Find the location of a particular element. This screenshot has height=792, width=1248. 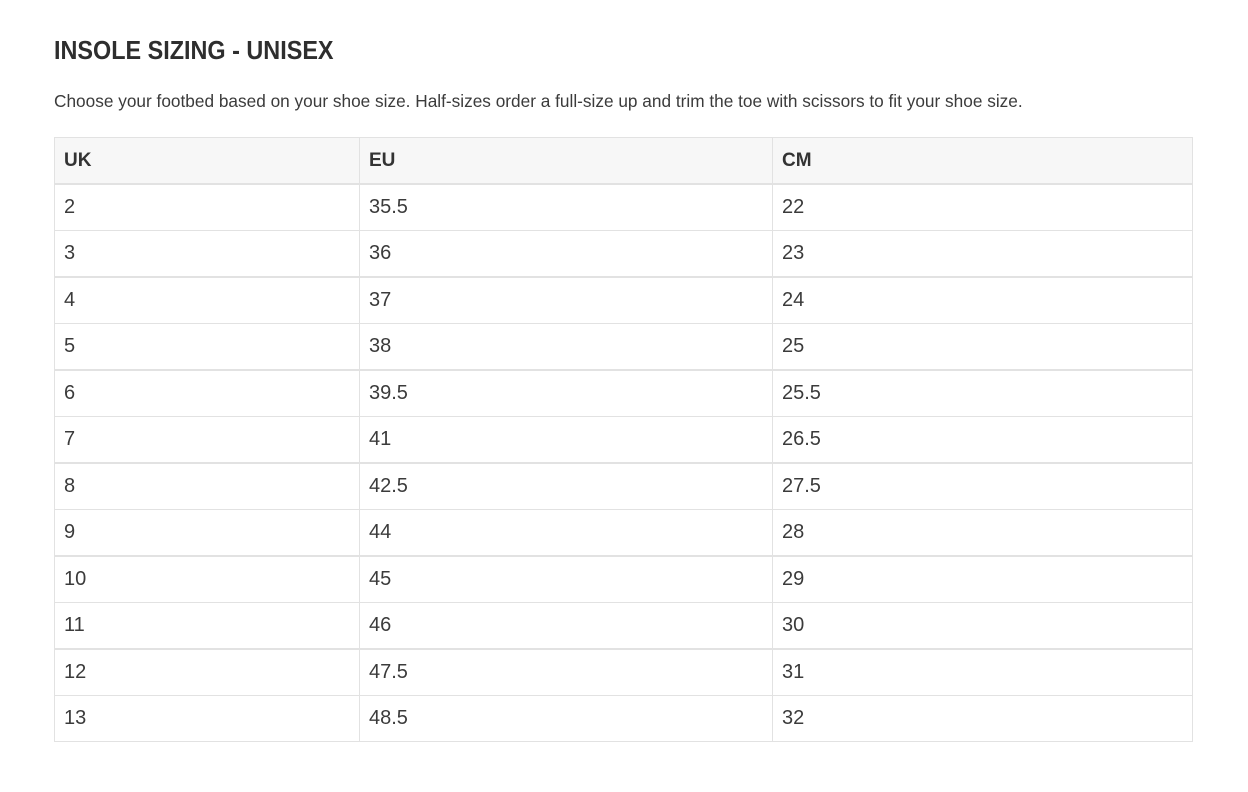

table-row: 4 37 24 is located at coordinates (623, 300).